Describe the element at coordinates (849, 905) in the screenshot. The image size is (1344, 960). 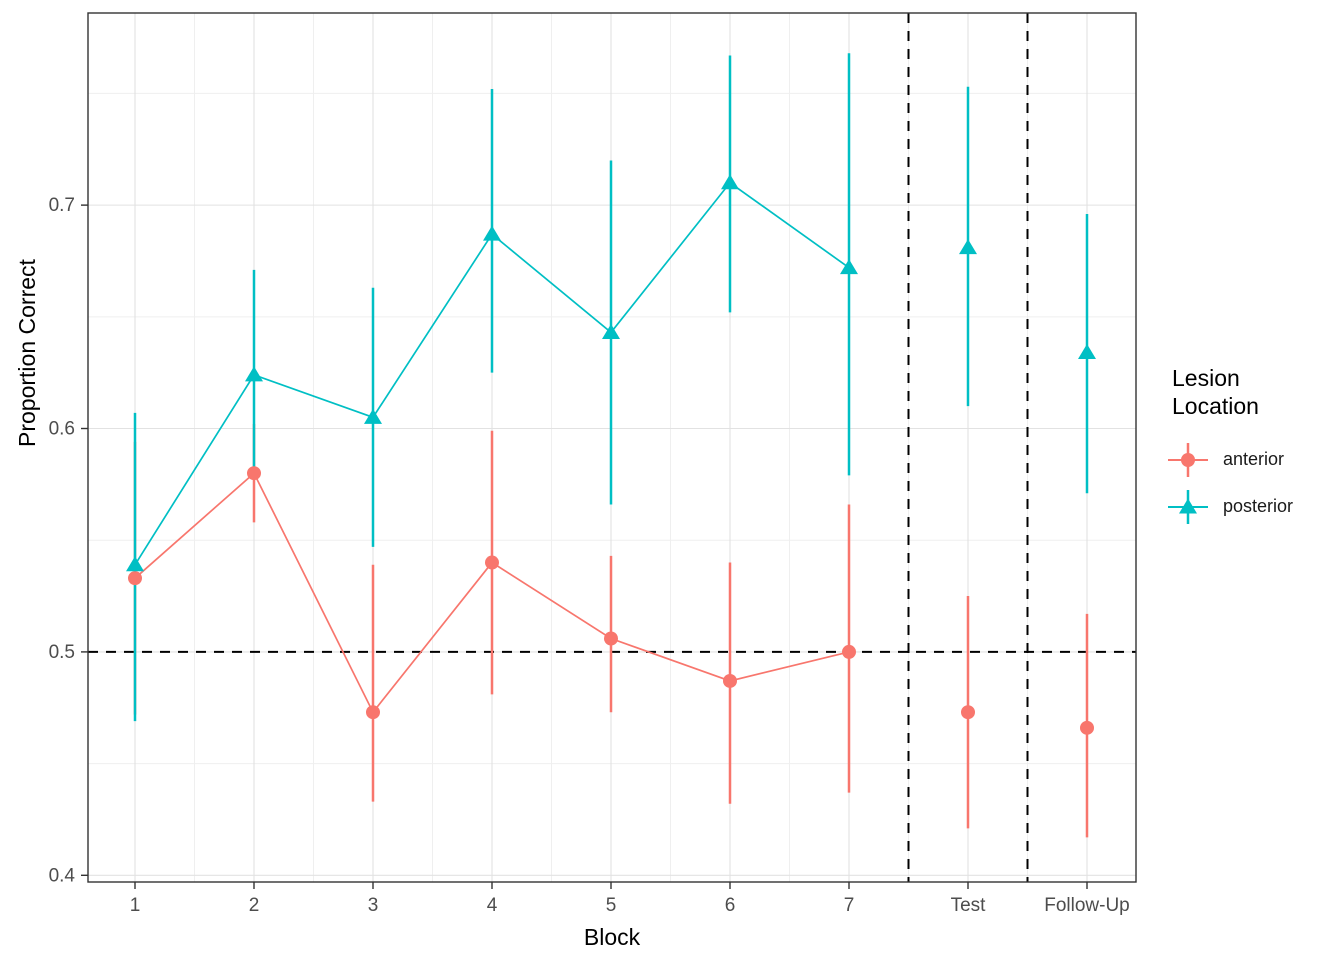
I see `x-tick-label: 7` at that location.